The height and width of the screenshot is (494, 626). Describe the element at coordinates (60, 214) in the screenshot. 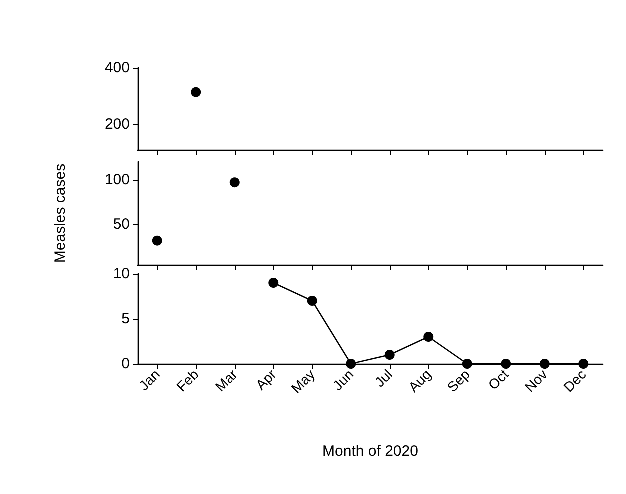

I see `y-axis-title: Measles cases` at that location.